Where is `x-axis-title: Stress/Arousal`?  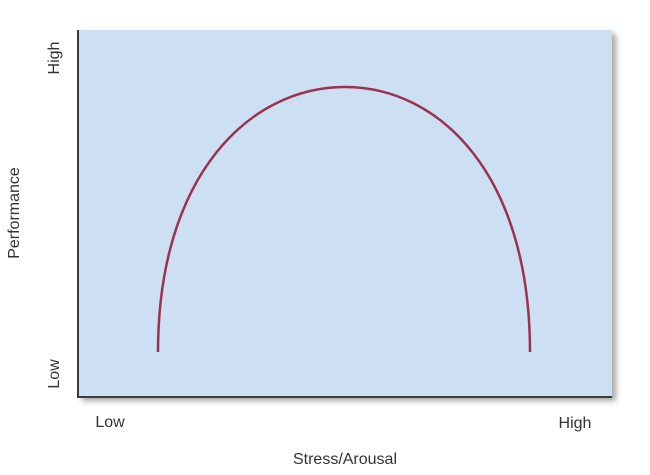 x-axis-title: Stress/Arousal is located at coordinates (345, 459).